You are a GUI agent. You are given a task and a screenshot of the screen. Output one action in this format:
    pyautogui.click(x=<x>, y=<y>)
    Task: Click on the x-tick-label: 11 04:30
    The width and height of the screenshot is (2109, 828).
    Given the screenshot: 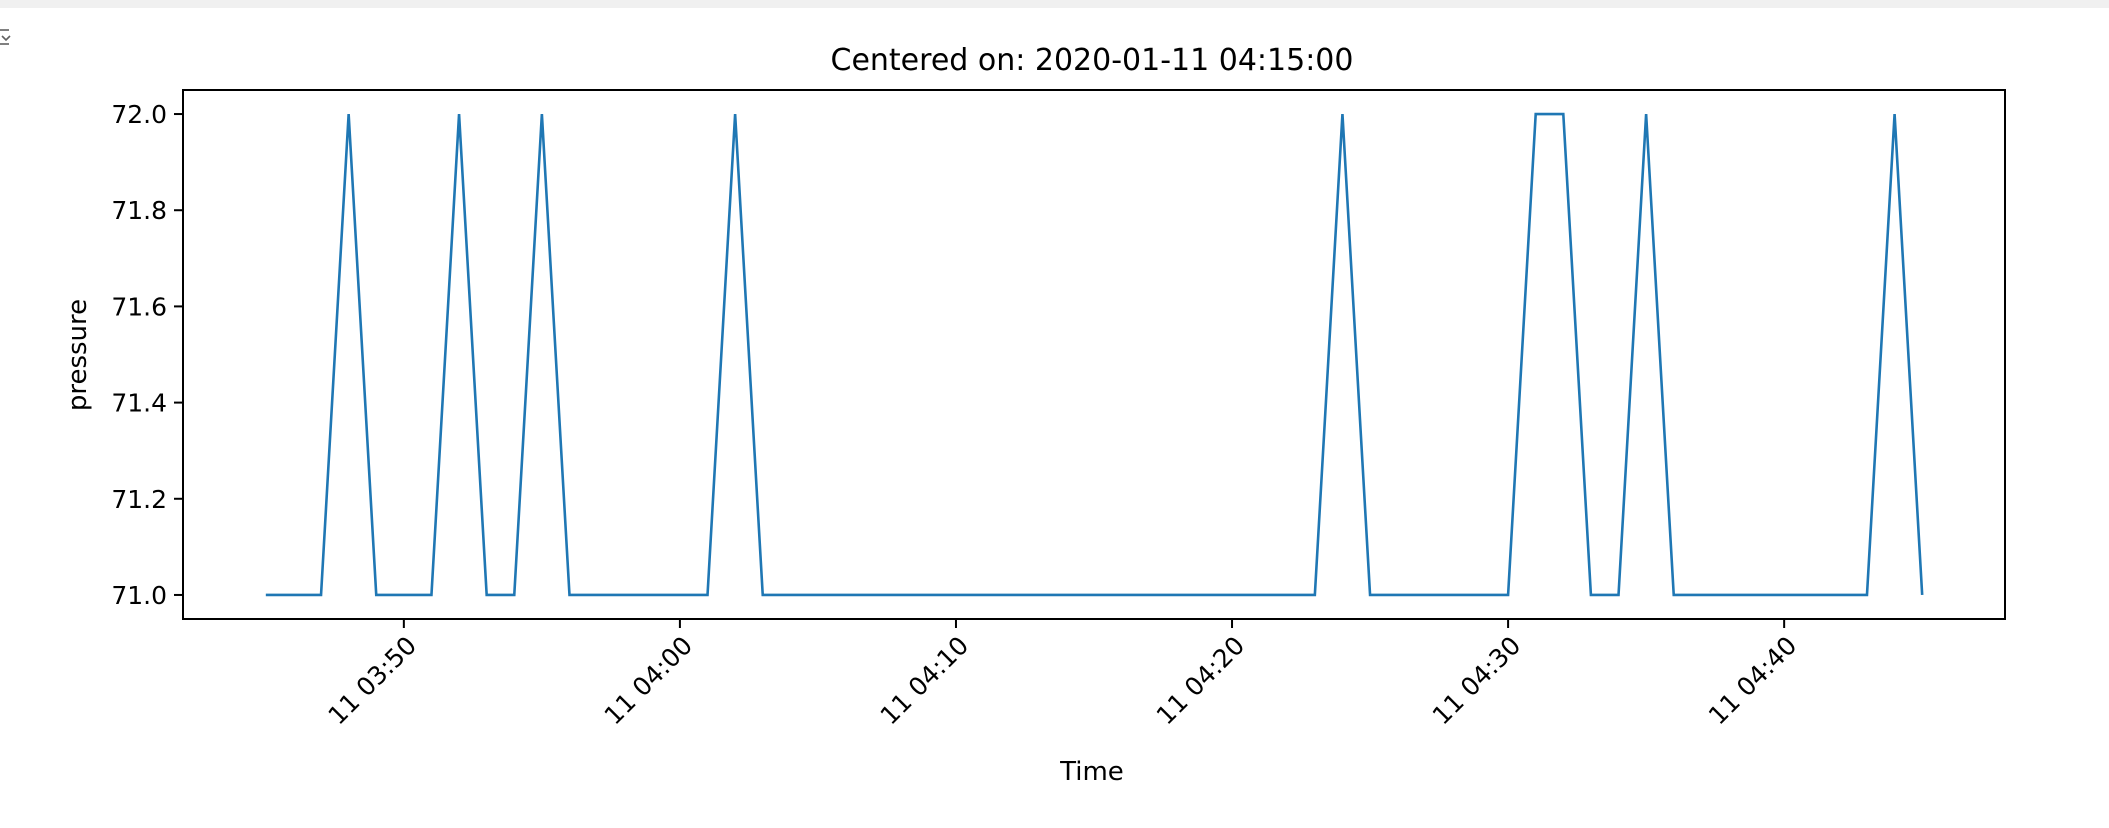 What is the action you would take?
    pyautogui.click(x=1477, y=681)
    